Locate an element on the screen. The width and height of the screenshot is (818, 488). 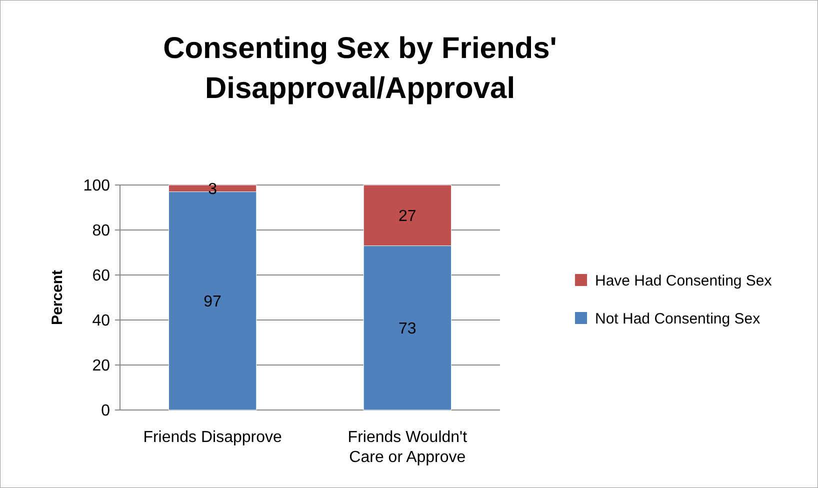
y-tick-label: 20 is located at coordinates (101, 366).